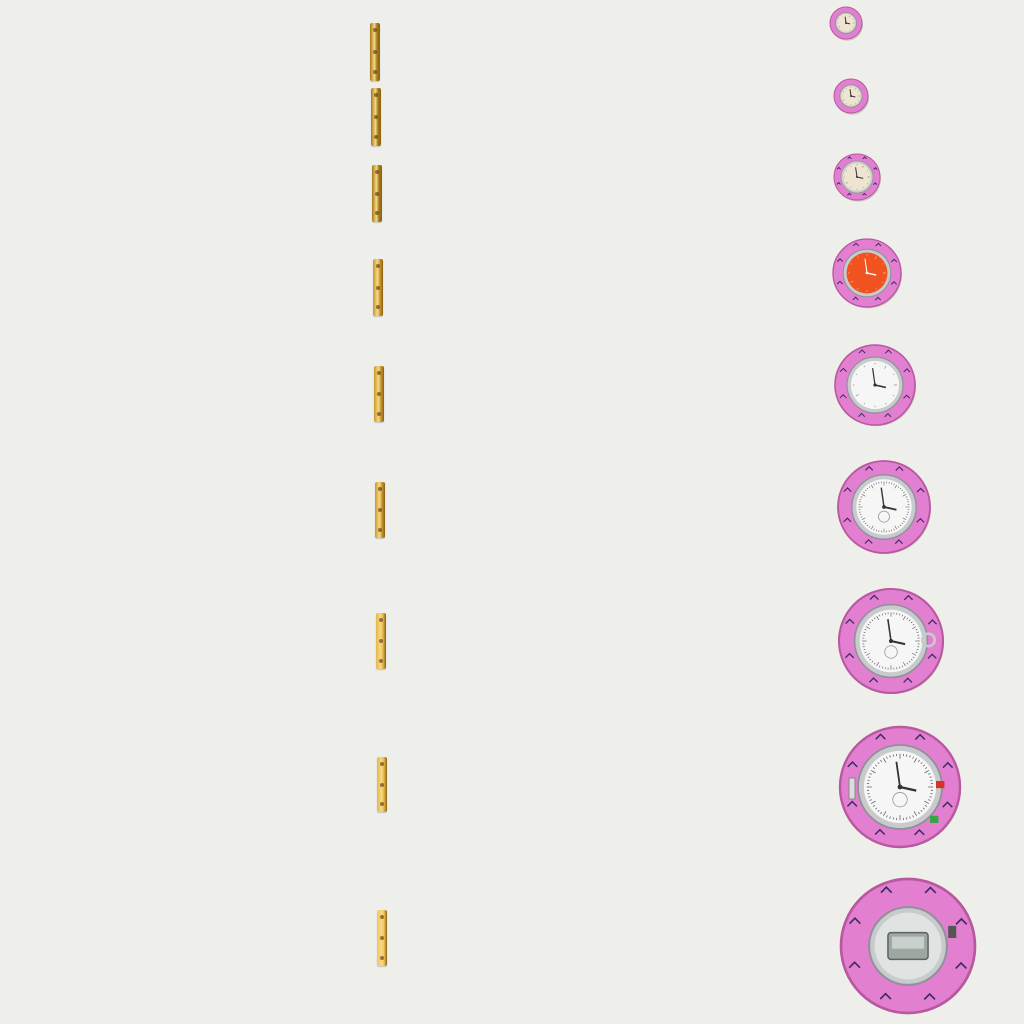 This screenshot has height=1024, width=1024. What do you see at coordinates (934, 819) in the screenshot?
I see `green-button` at bounding box center [934, 819].